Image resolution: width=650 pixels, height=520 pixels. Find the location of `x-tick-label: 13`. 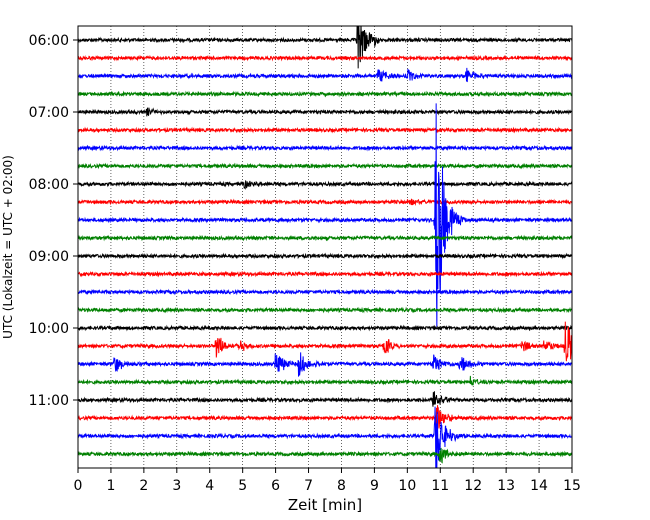

x-tick-label: 13 is located at coordinates (506, 486).